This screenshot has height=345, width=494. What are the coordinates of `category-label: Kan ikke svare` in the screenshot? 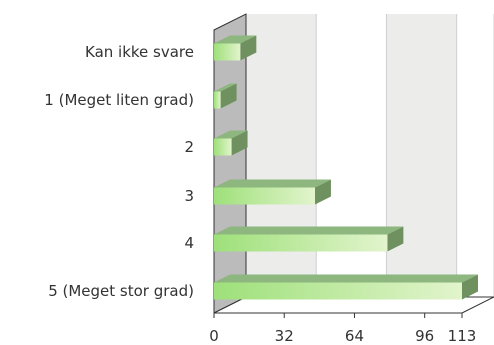 It's located at (139, 52).